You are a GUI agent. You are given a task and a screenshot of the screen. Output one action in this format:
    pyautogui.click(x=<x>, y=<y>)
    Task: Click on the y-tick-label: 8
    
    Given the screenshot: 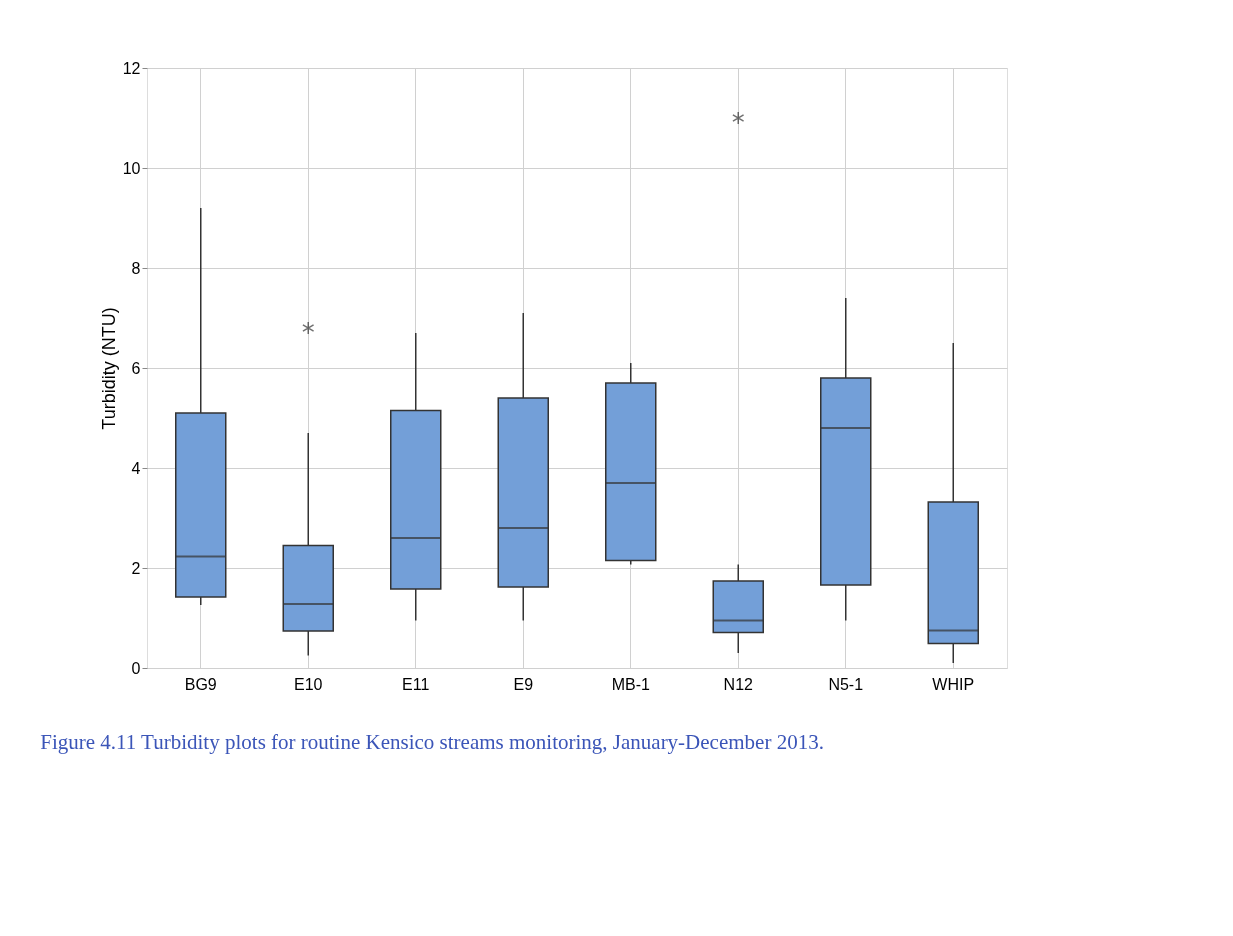 What is the action you would take?
    pyautogui.click(x=136, y=268)
    